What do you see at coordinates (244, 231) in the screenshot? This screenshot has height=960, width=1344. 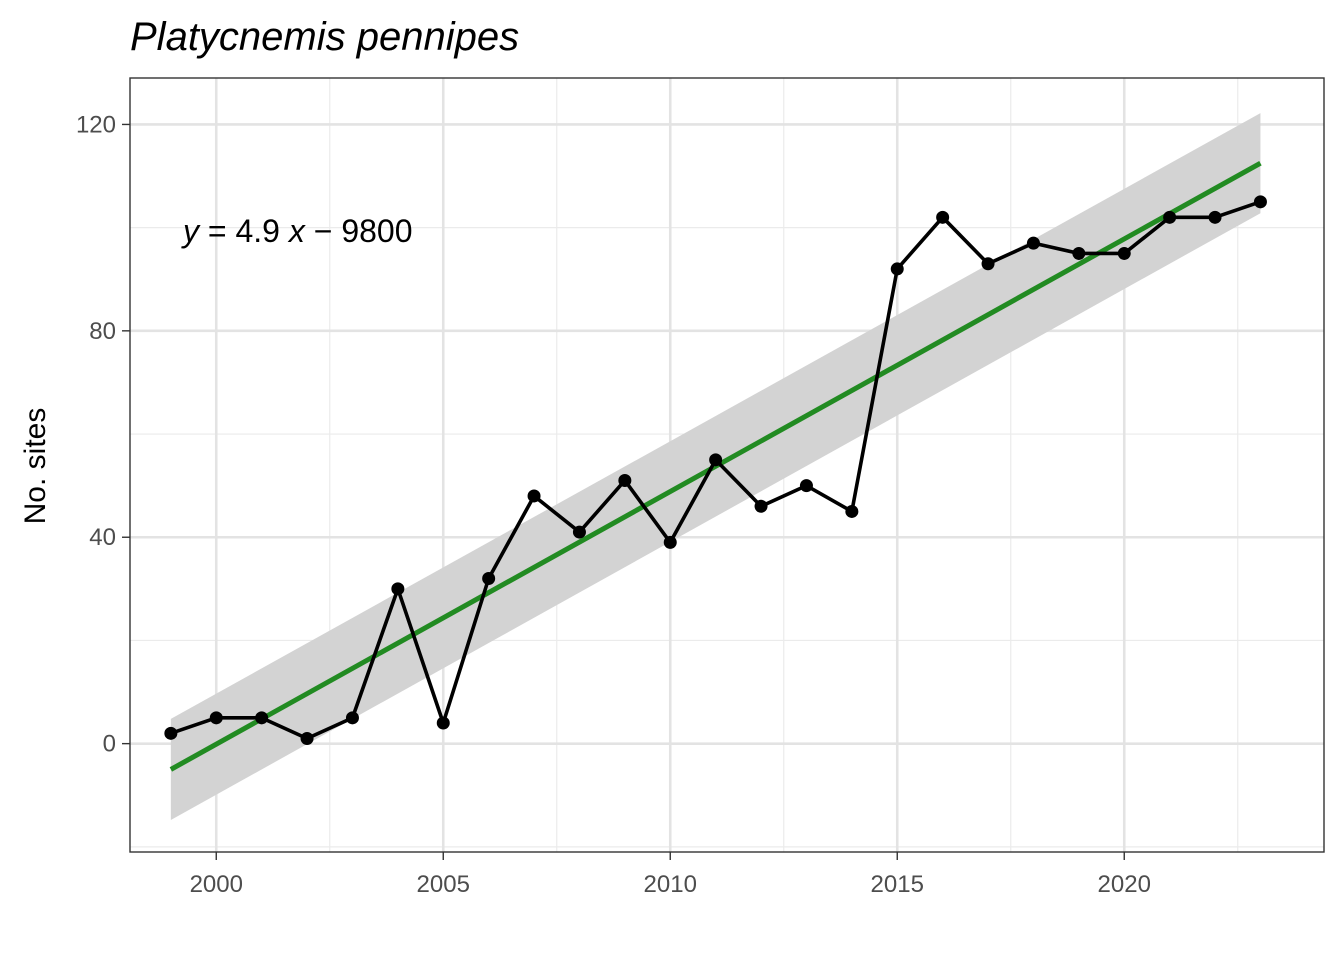 I see `equation-coefficient: = 4.9` at bounding box center [244, 231].